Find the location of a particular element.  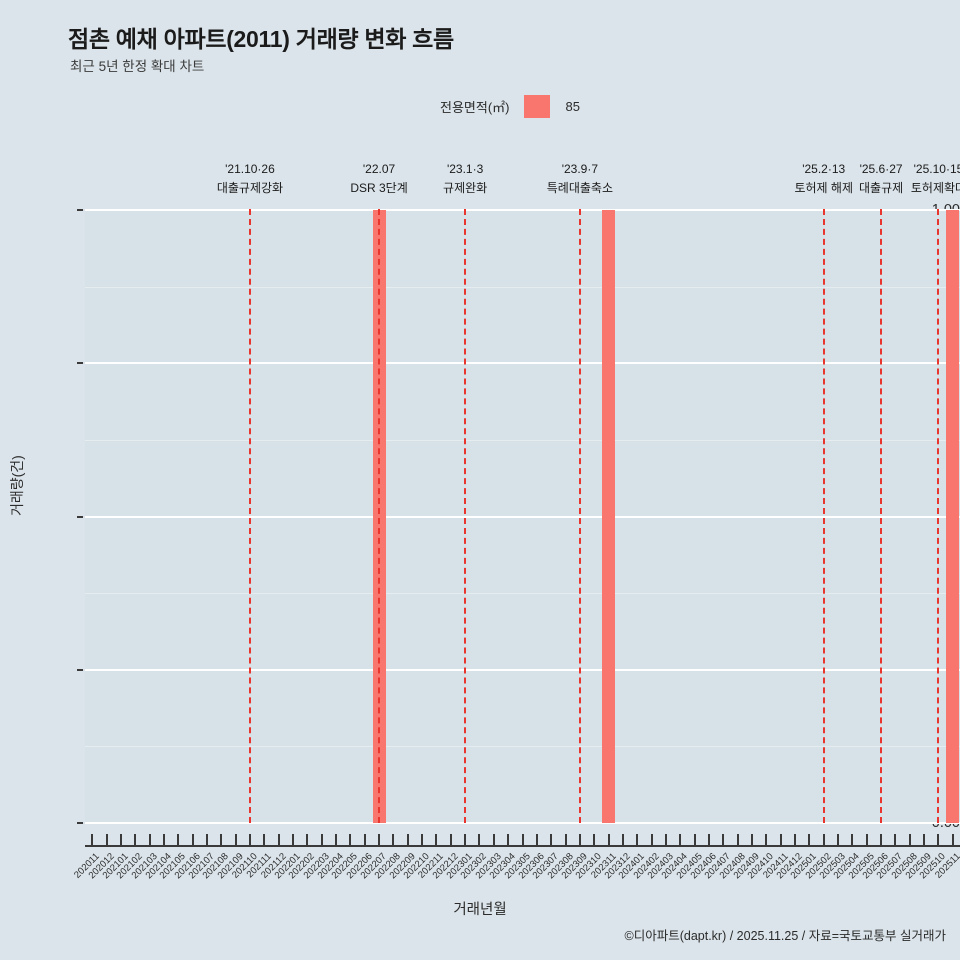

annotation-text: DSR 3단계 is located at coordinates (379, 187).